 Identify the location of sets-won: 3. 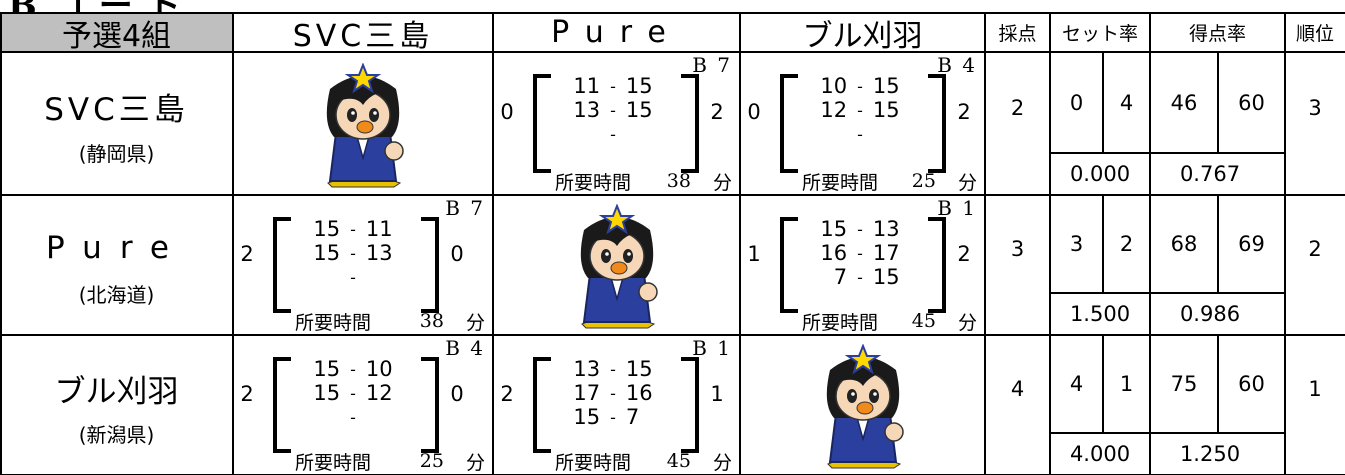
(1076, 244).